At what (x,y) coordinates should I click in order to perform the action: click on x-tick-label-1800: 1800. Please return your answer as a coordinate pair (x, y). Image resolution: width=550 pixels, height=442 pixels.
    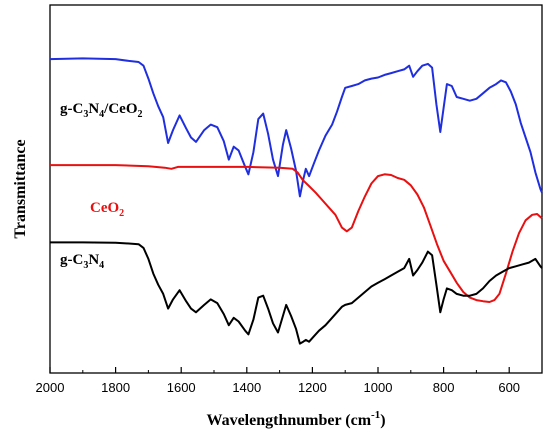
    Looking at the image, I should click on (115, 387).